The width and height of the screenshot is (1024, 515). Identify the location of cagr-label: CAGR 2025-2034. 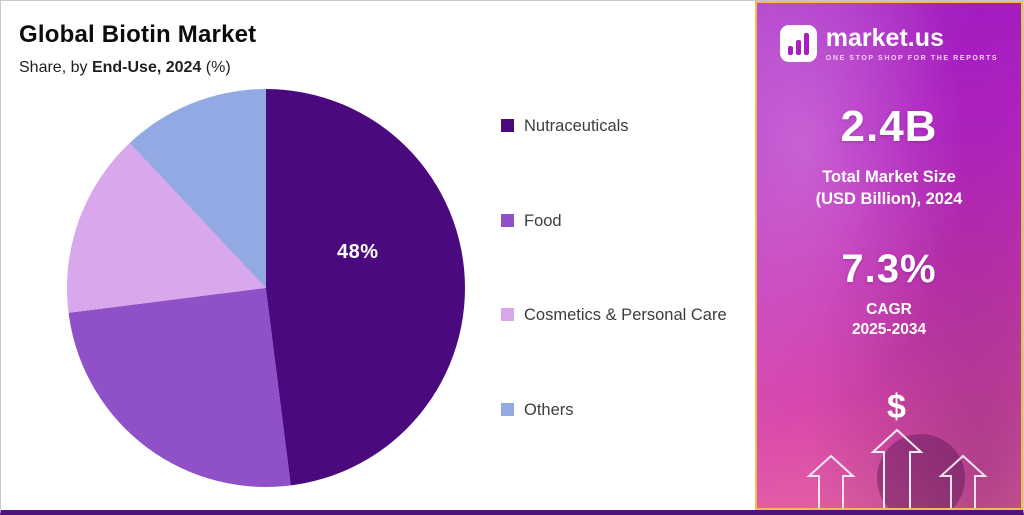
(889, 321).